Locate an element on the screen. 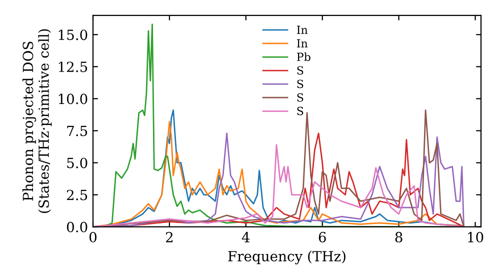 The image size is (500, 280). x-tick-label: 10 is located at coordinates (476, 237).